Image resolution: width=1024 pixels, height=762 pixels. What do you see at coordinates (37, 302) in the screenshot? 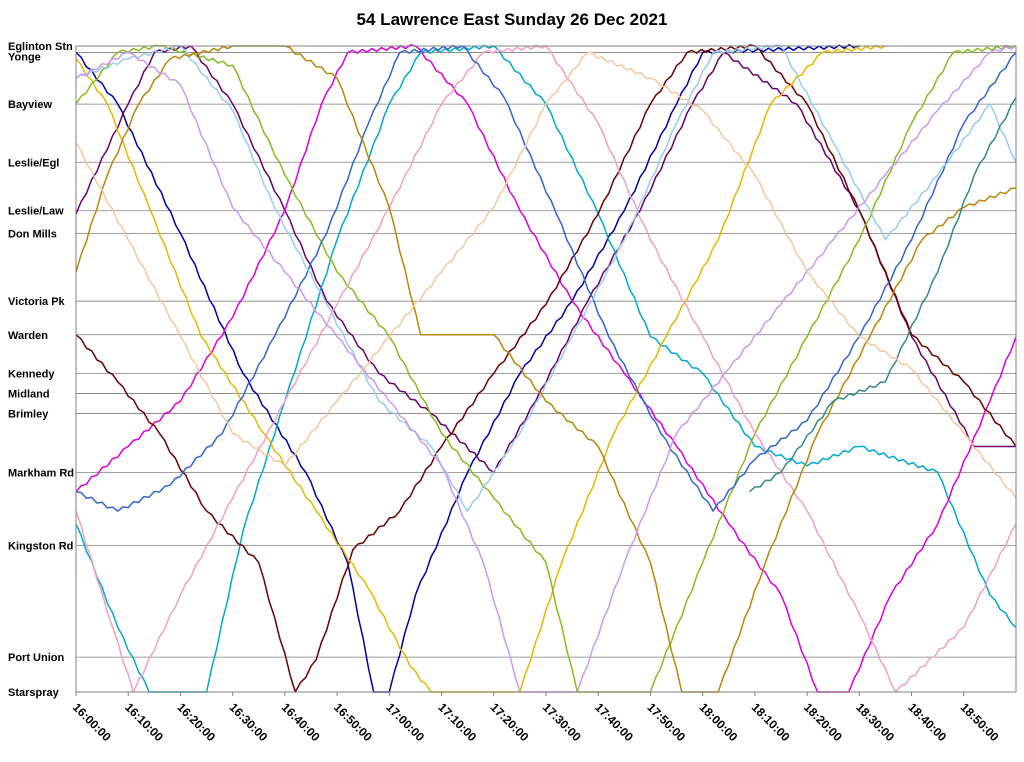
I see `stop-label: Victoria Pk` at bounding box center [37, 302].